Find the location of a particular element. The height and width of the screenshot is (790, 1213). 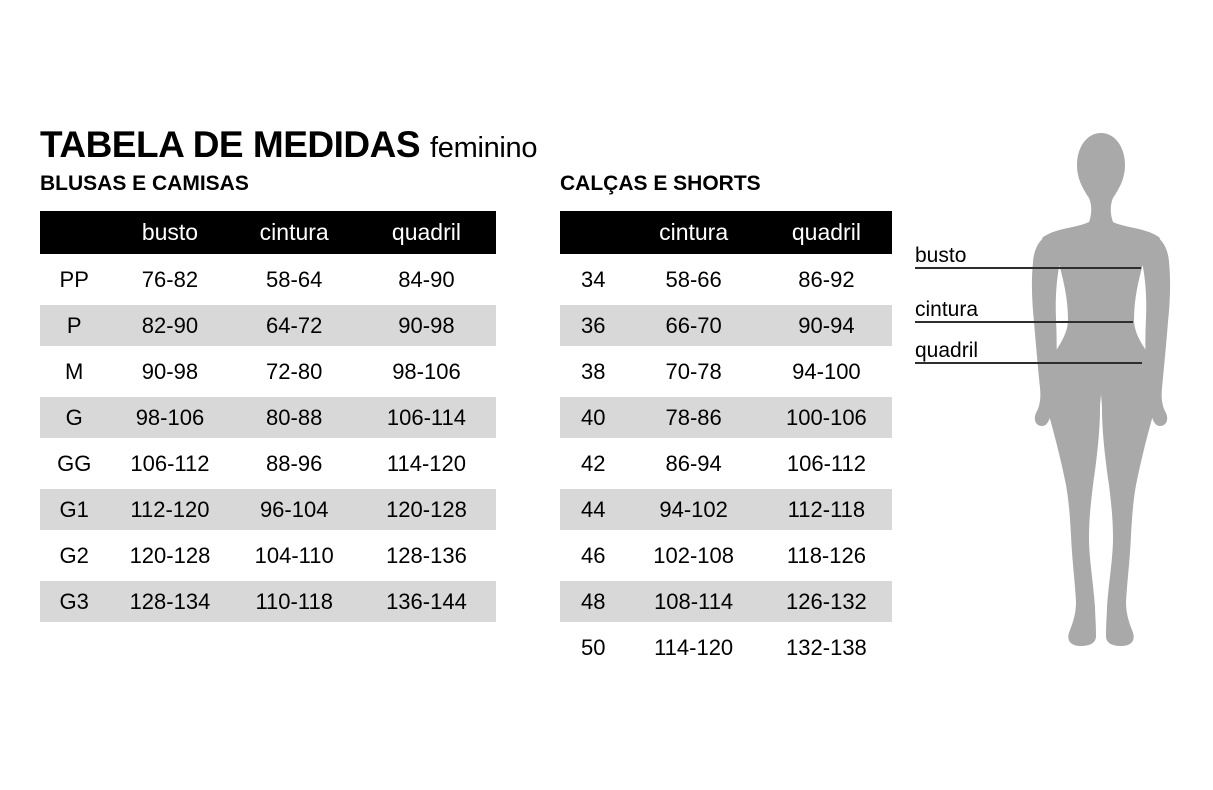

measurement-cell: 104-110 is located at coordinates (294, 555).